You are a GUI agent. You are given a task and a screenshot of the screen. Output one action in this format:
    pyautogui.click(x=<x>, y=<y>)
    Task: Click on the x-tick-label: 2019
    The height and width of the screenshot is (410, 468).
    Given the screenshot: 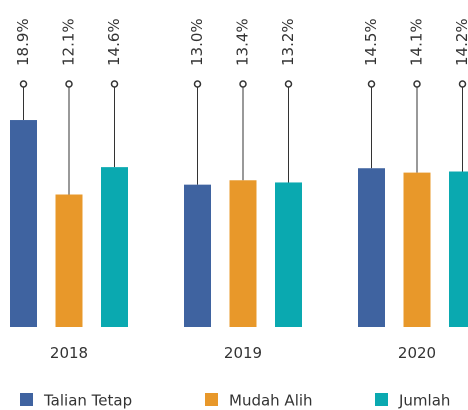 What is the action you would take?
    pyautogui.click(x=243, y=353)
    